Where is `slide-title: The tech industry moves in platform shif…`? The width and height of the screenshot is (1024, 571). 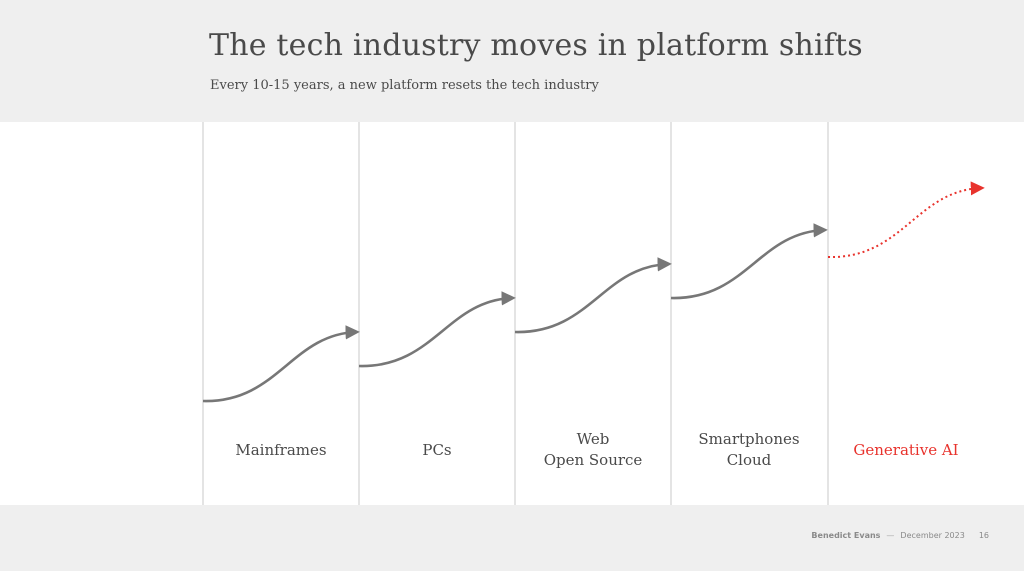
slide-title: The tech industry moves in platform shif… is located at coordinates (536, 45).